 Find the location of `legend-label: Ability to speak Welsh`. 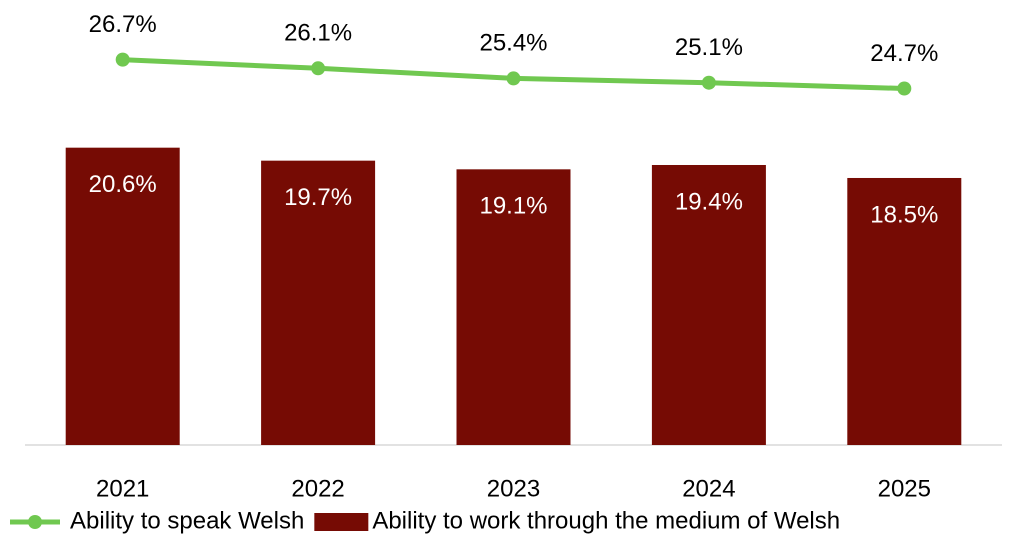

legend-label: Ability to speak Welsh is located at coordinates (187, 520).